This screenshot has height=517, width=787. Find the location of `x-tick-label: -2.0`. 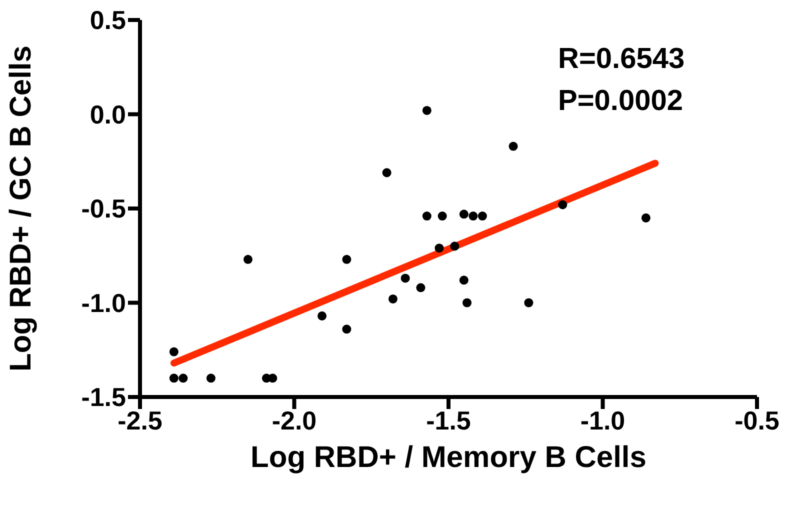

x-tick-label: -2.0 is located at coordinates (294, 420).